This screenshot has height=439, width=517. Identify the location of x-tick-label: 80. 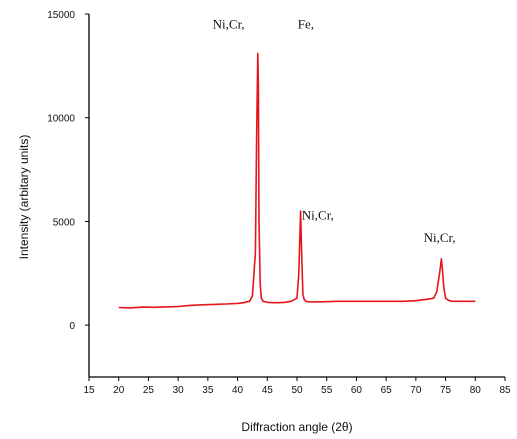
(476, 390).